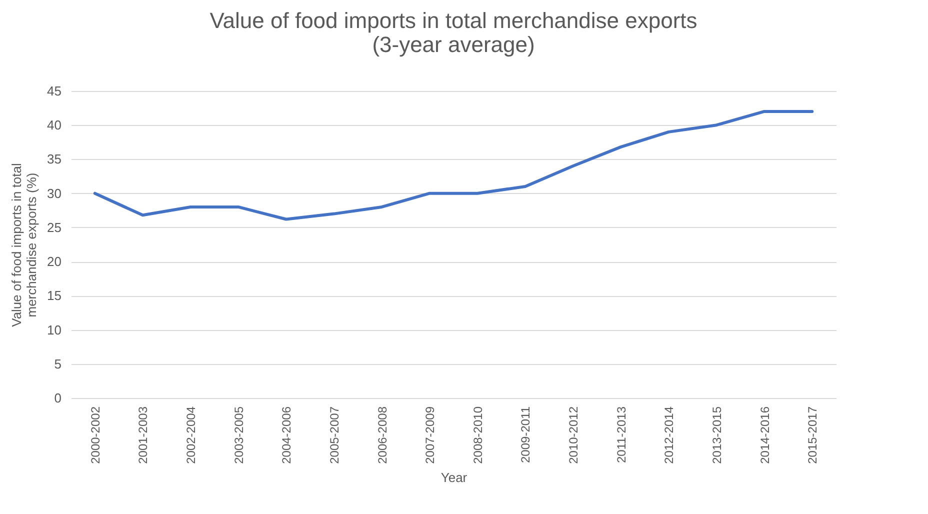 Image resolution: width=928 pixels, height=514 pixels. I want to click on x-tick-label: 2013-2015, so click(717, 435).